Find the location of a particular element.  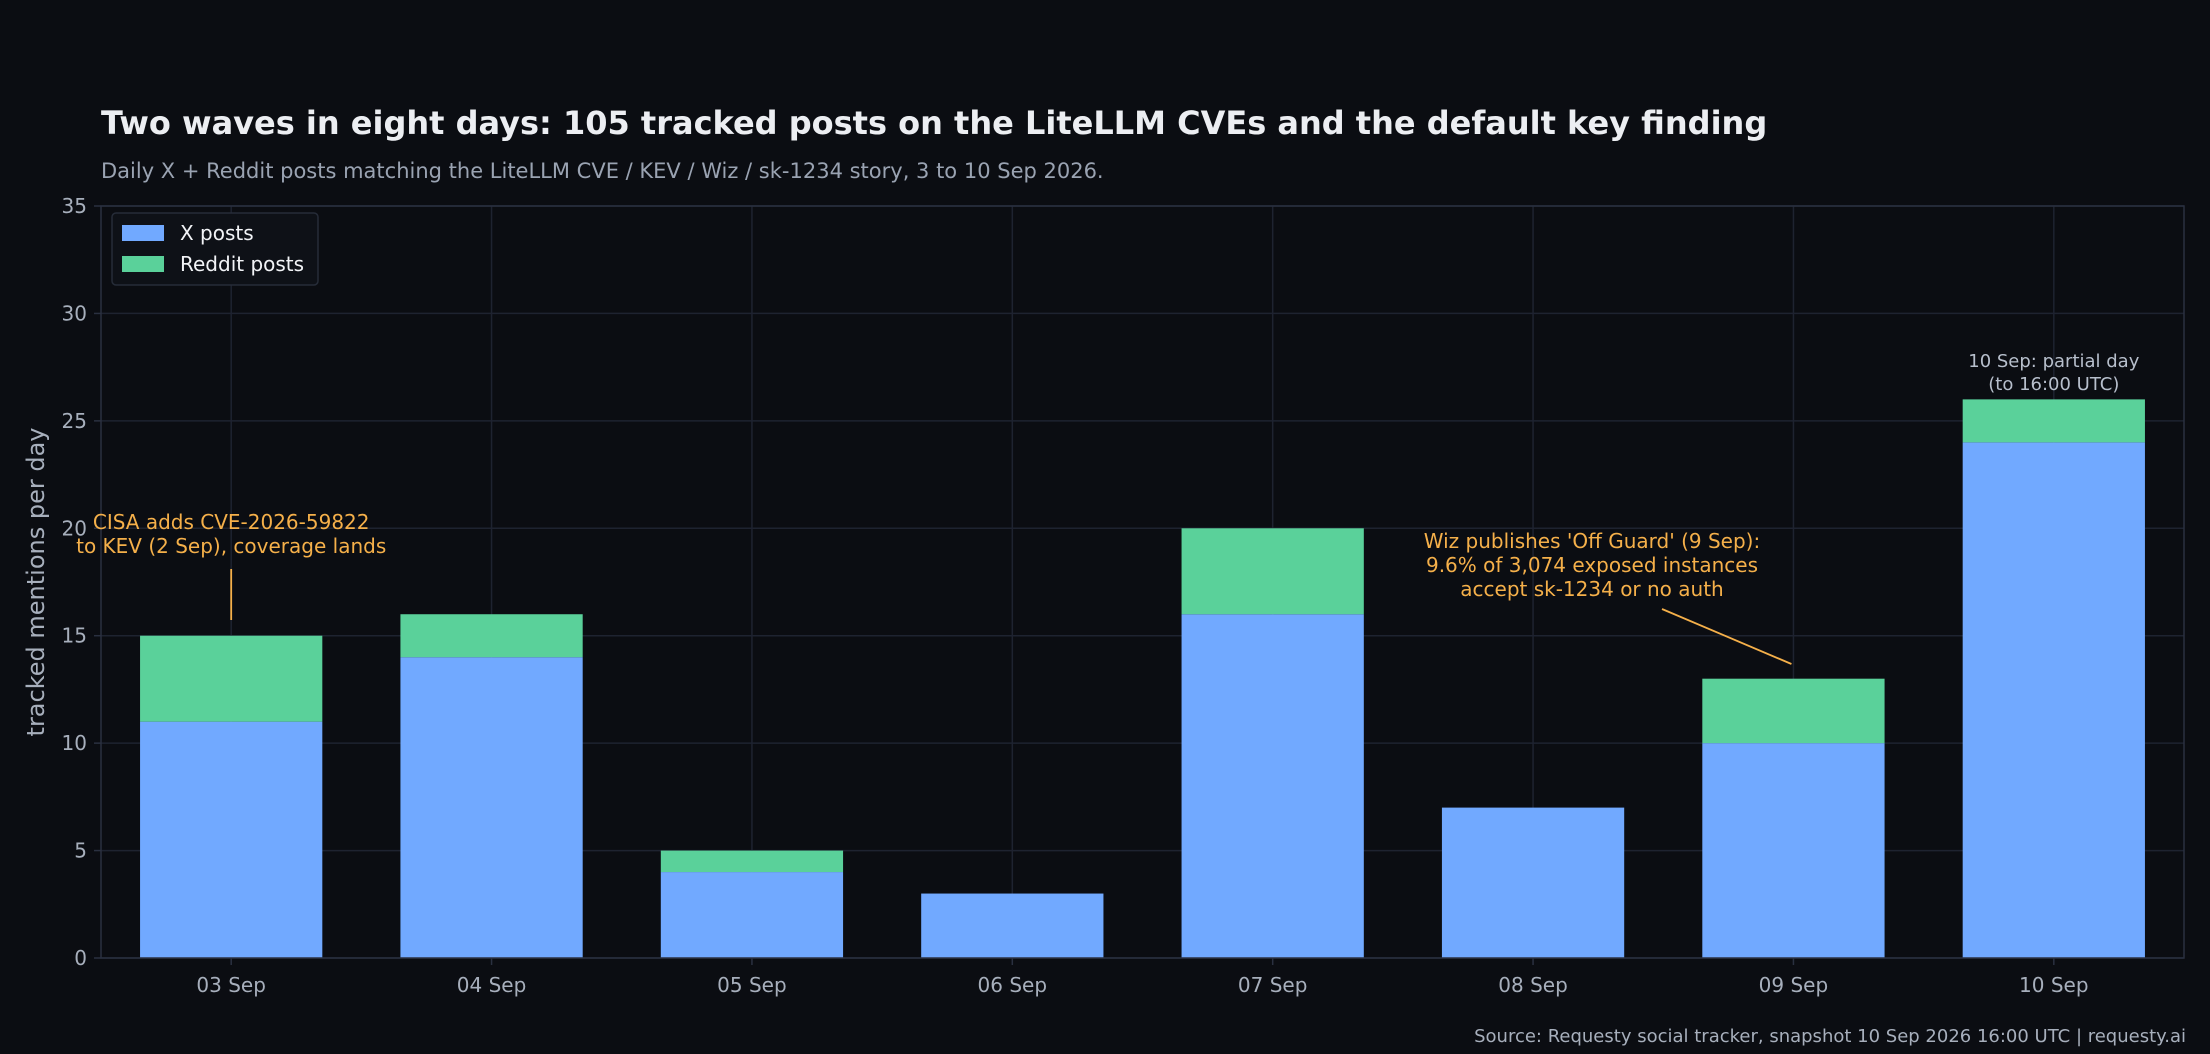

x-tick-label: 09 Sep is located at coordinates (1794, 985).